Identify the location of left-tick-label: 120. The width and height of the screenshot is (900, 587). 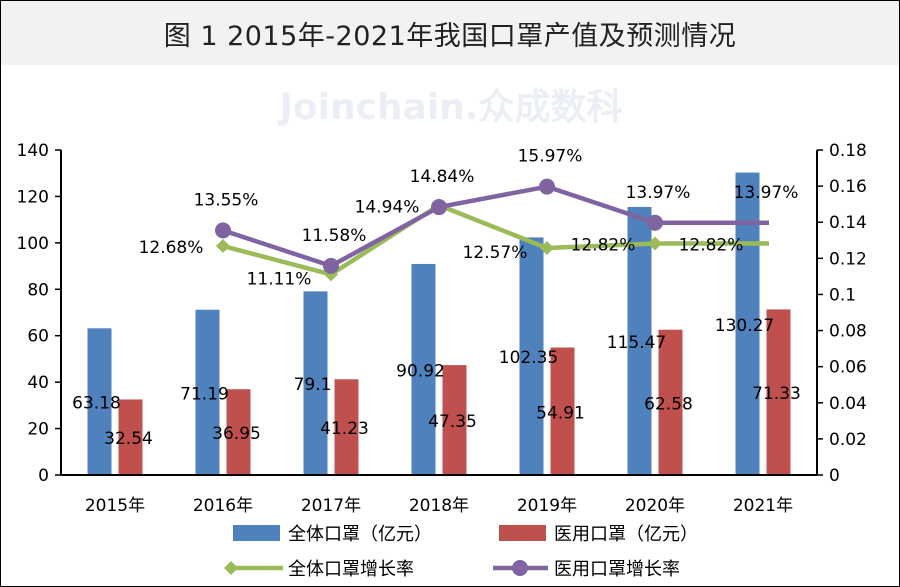
(33, 197).